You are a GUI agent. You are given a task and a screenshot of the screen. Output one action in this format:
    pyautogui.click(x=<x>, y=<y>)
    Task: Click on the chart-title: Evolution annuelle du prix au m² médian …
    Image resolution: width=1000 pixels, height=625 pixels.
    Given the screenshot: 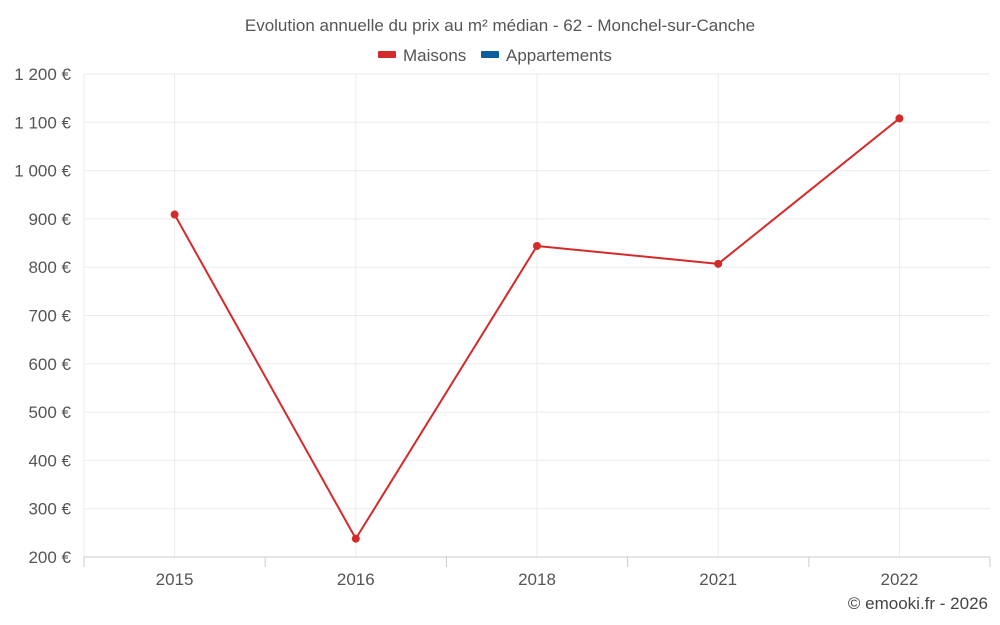 What is the action you would take?
    pyautogui.click(x=500, y=25)
    